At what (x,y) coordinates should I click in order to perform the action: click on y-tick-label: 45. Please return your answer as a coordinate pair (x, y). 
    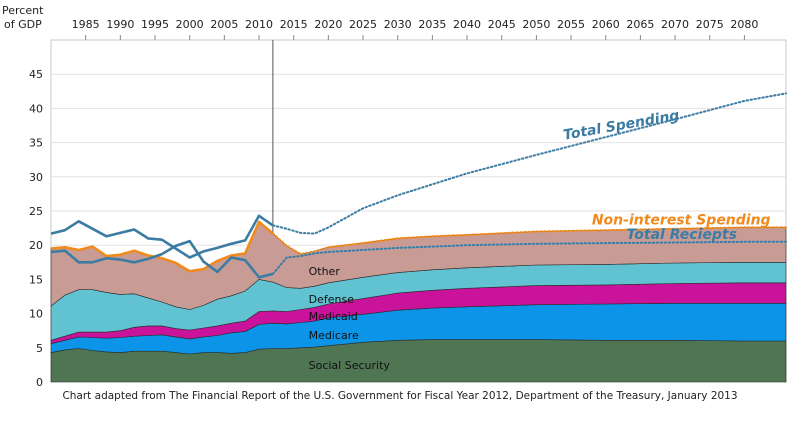
    Looking at the image, I should click on (36, 74).